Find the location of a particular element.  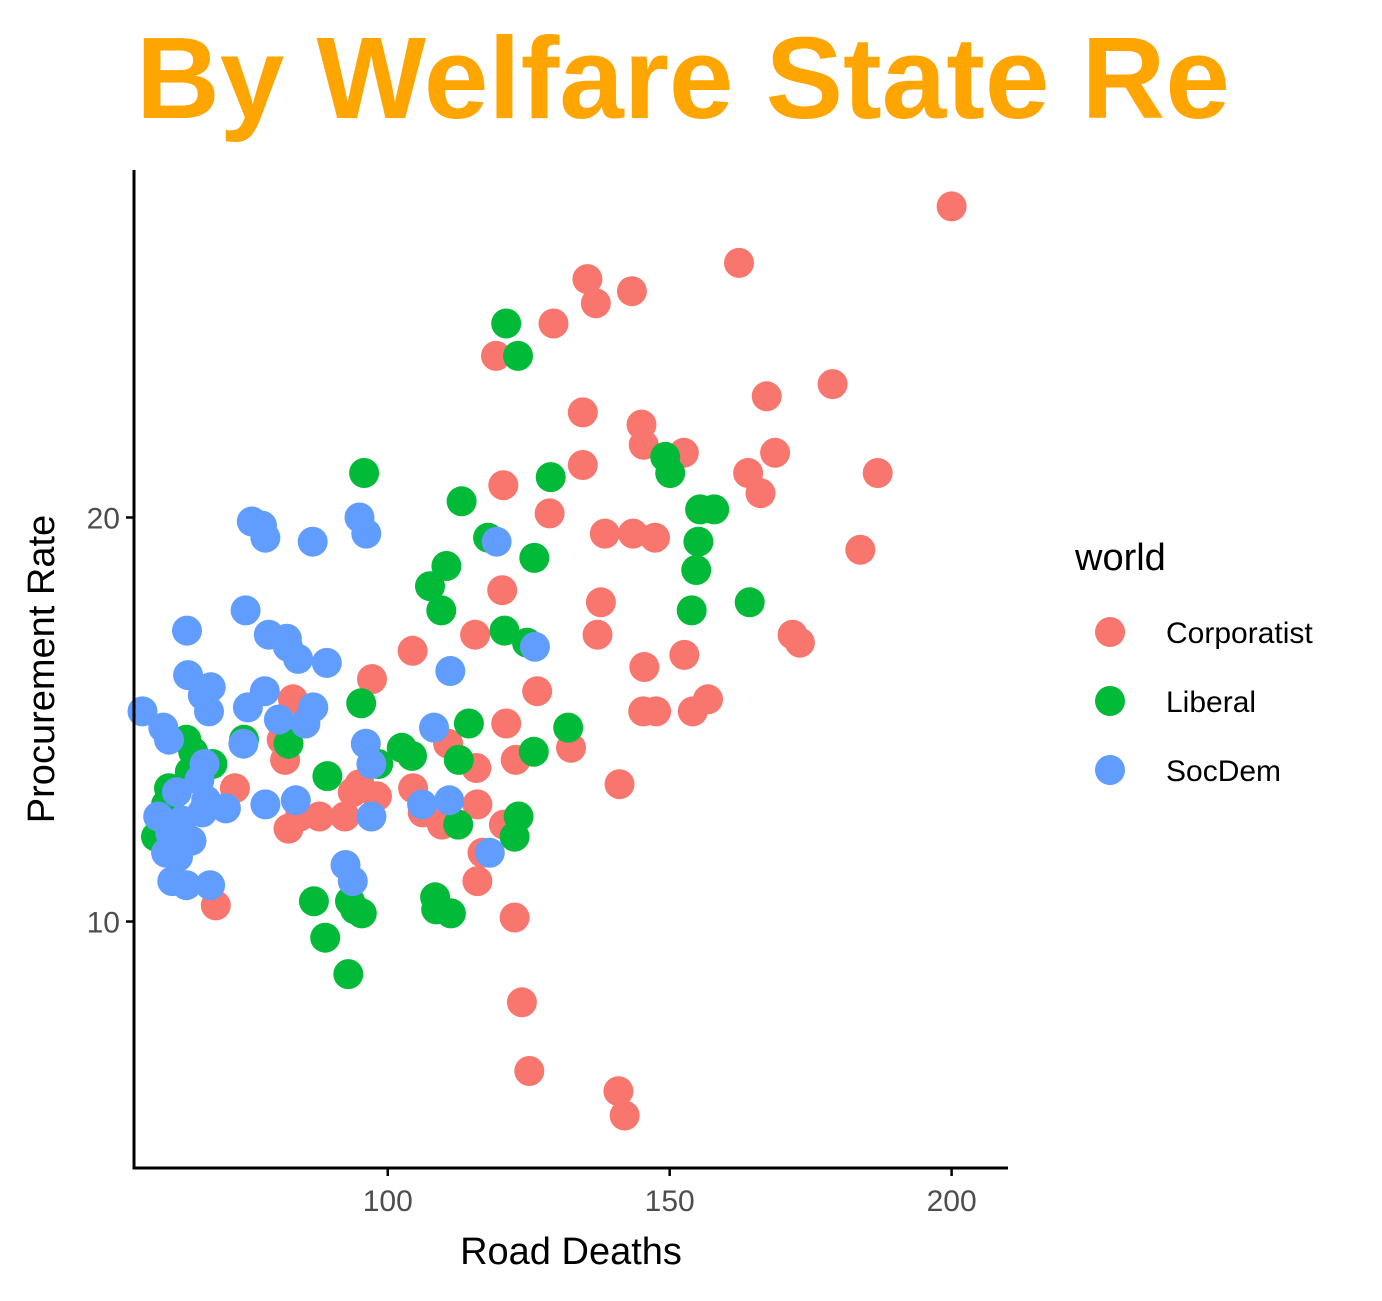

x-tick-label: 200 is located at coordinates (952, 1201).